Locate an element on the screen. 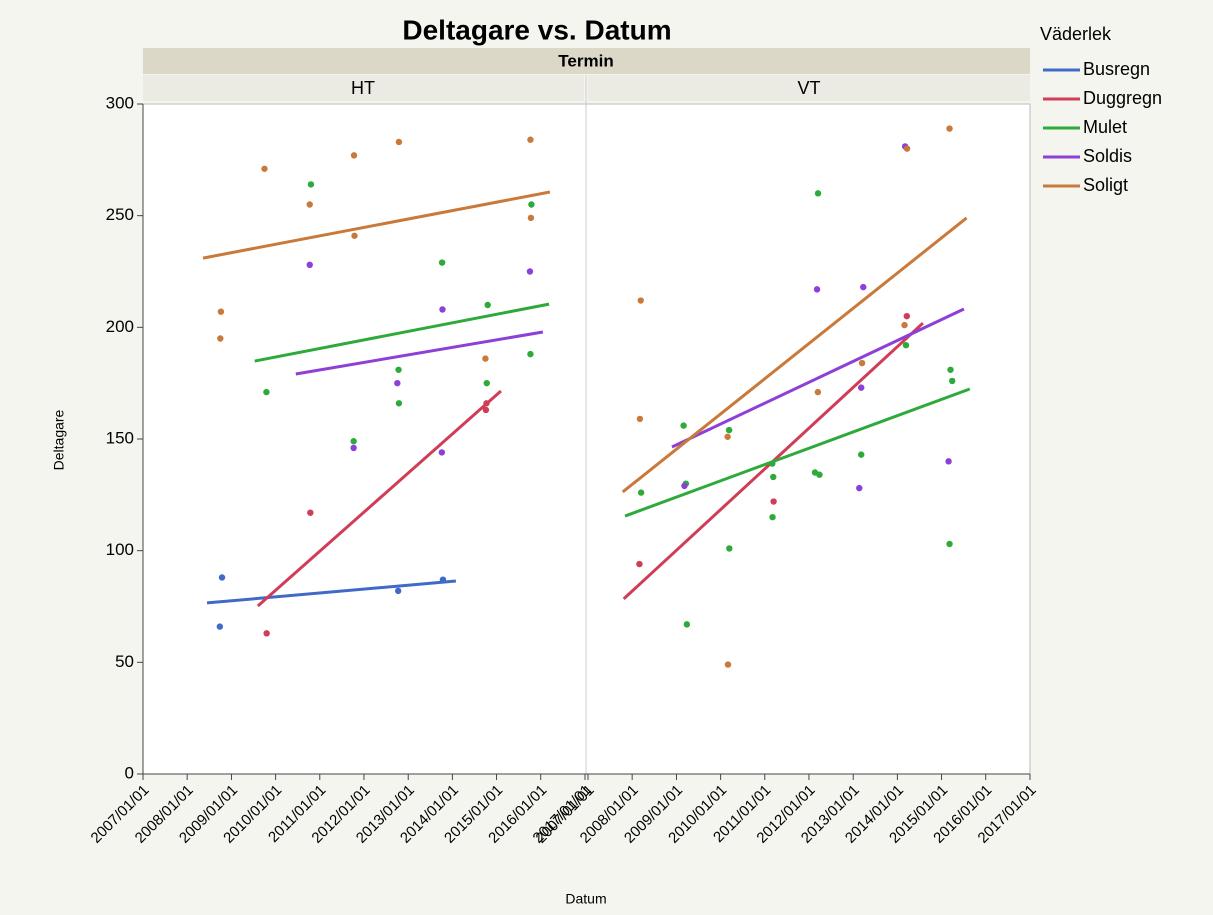  y-tick-label: 150 is located at coordinates (120, 437).